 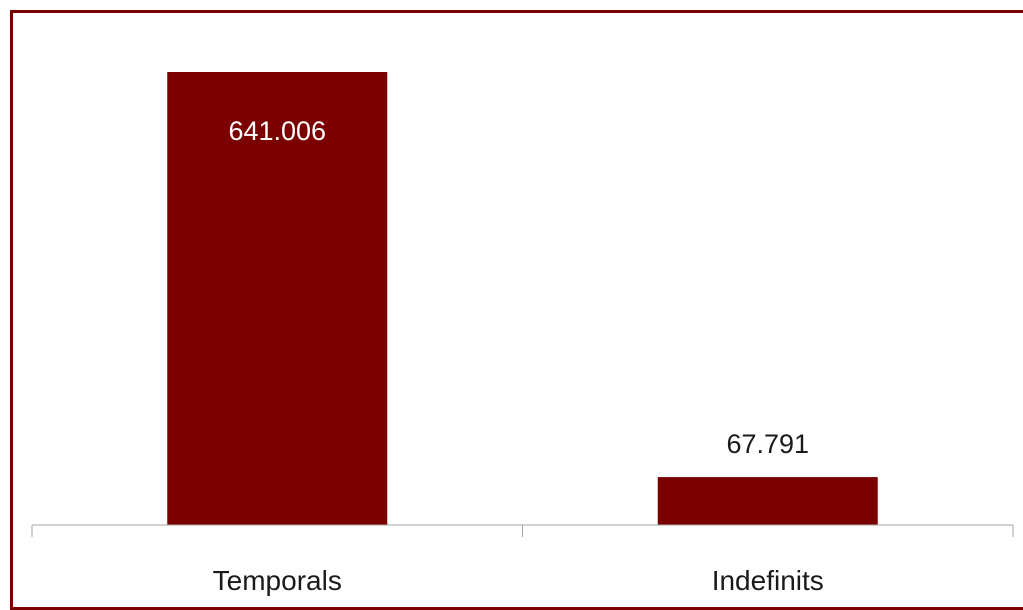 I want to click on x-axis, so click(x=522, y=530).